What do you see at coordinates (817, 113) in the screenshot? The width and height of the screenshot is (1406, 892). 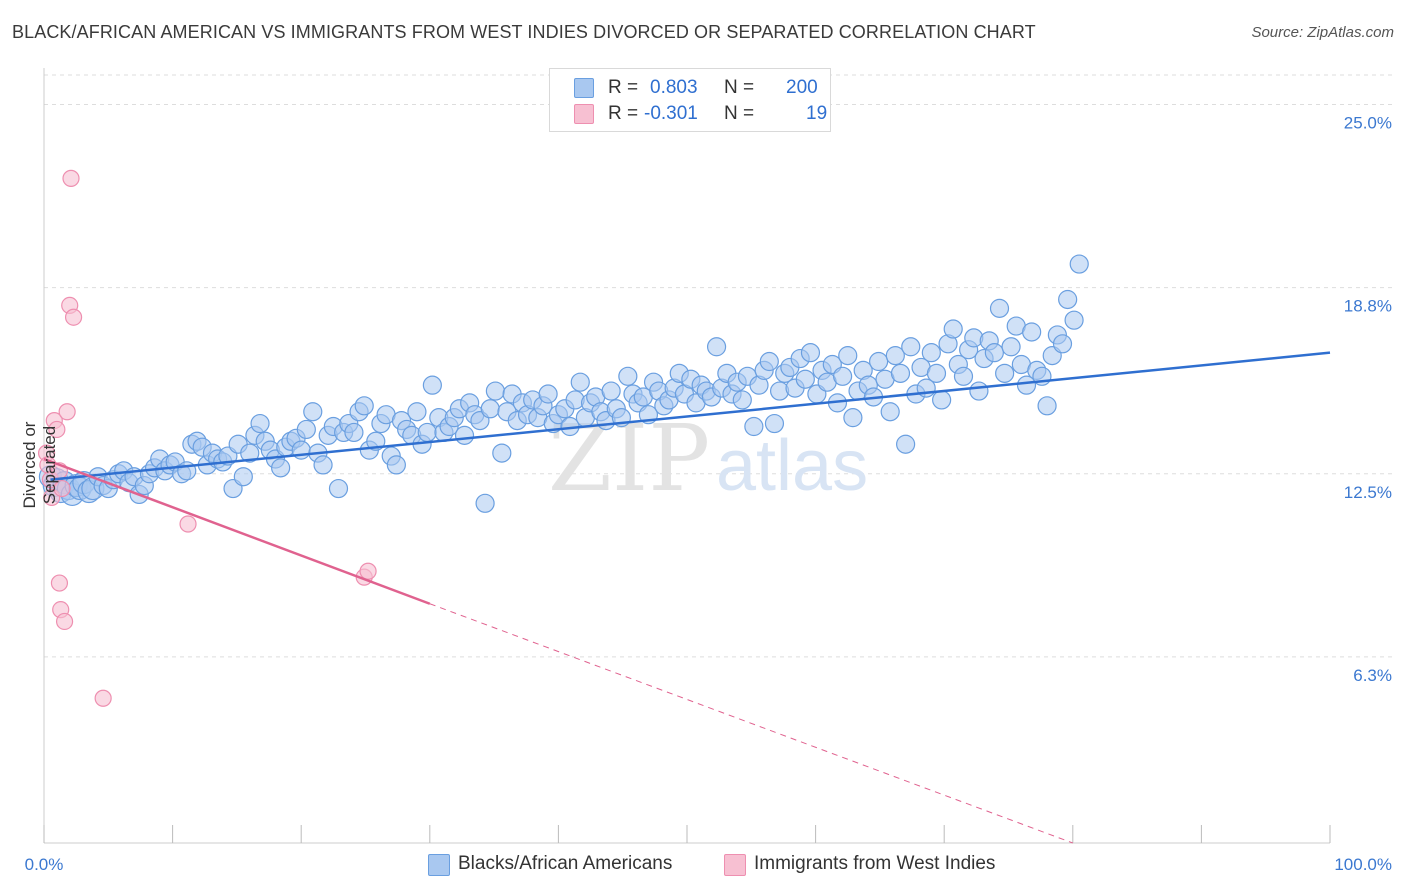 I see `legend-n-value: 19` at bounding box center [817, 113].